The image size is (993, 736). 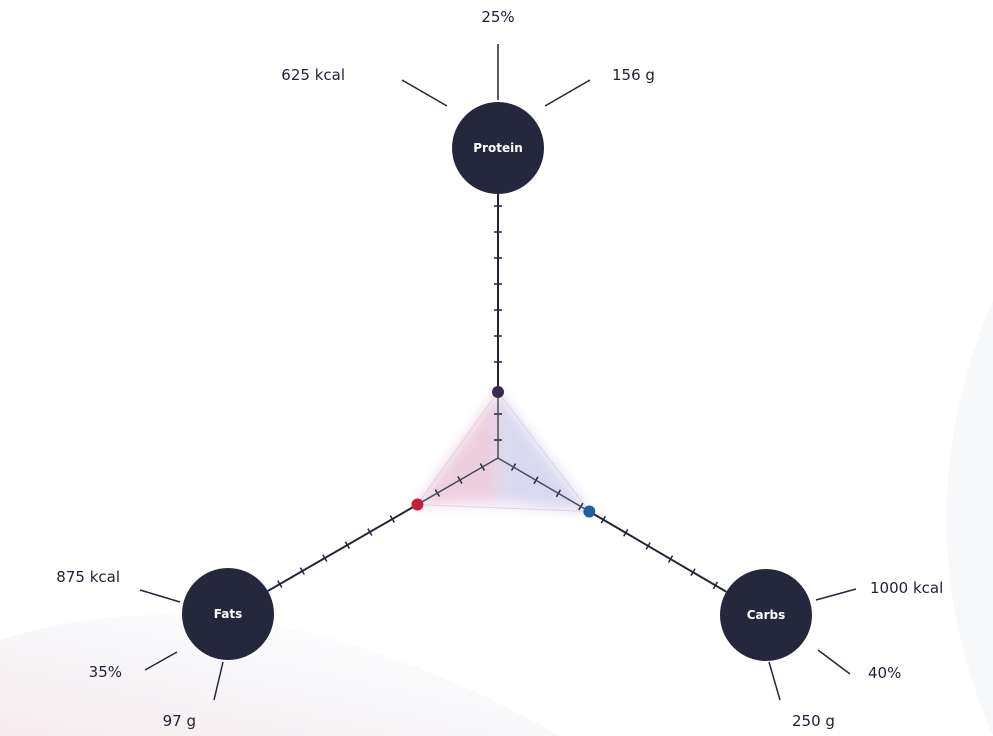 What do you see at coordinates (458, 481) in the screenshot?
I see `fats-center-spoke` at bounding box center [458, 481].